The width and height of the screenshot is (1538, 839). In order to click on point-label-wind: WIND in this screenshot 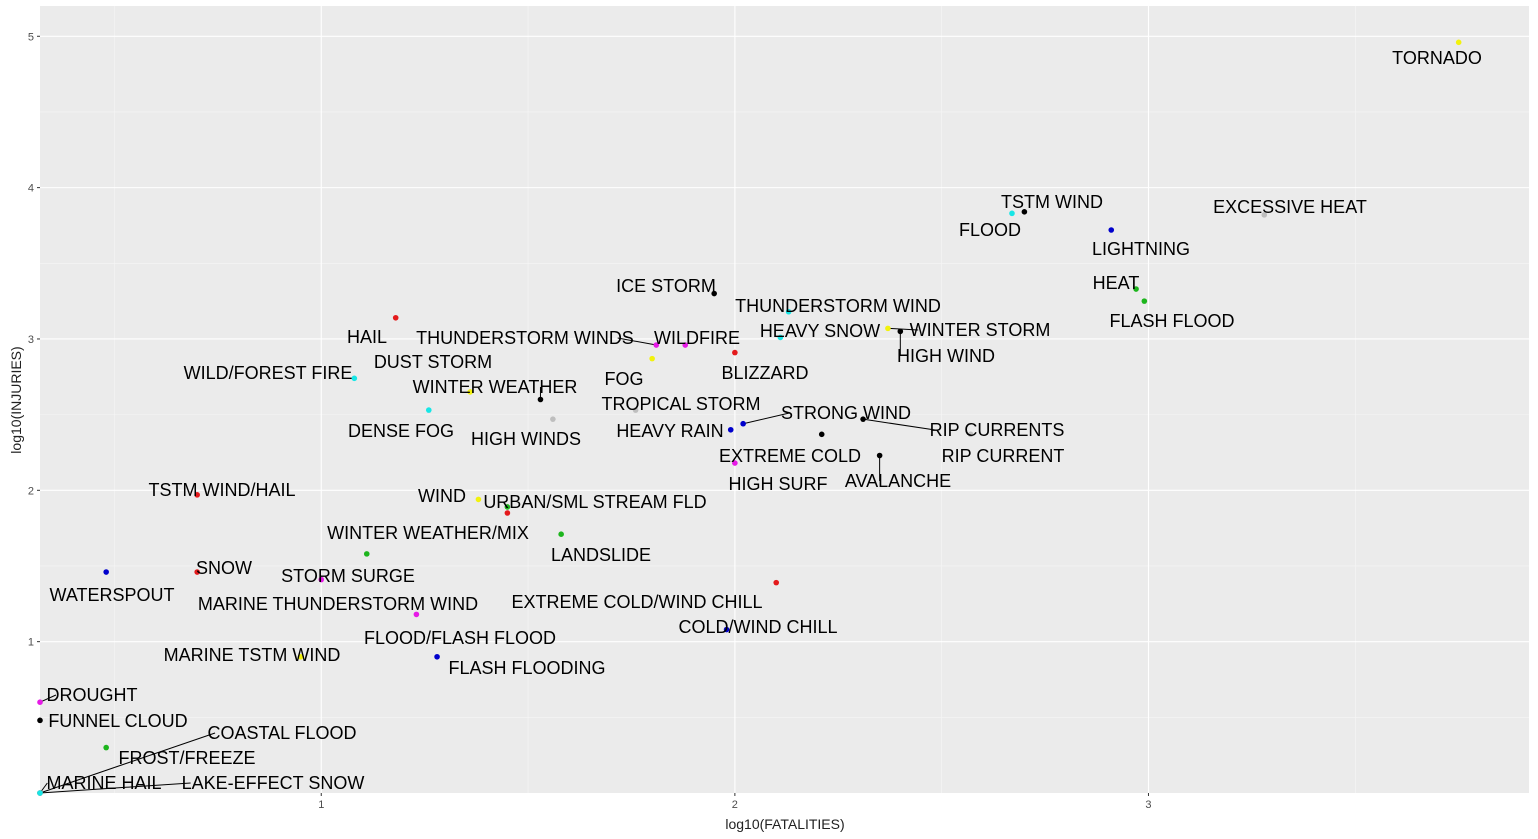, I will do `click(442, 496)`.